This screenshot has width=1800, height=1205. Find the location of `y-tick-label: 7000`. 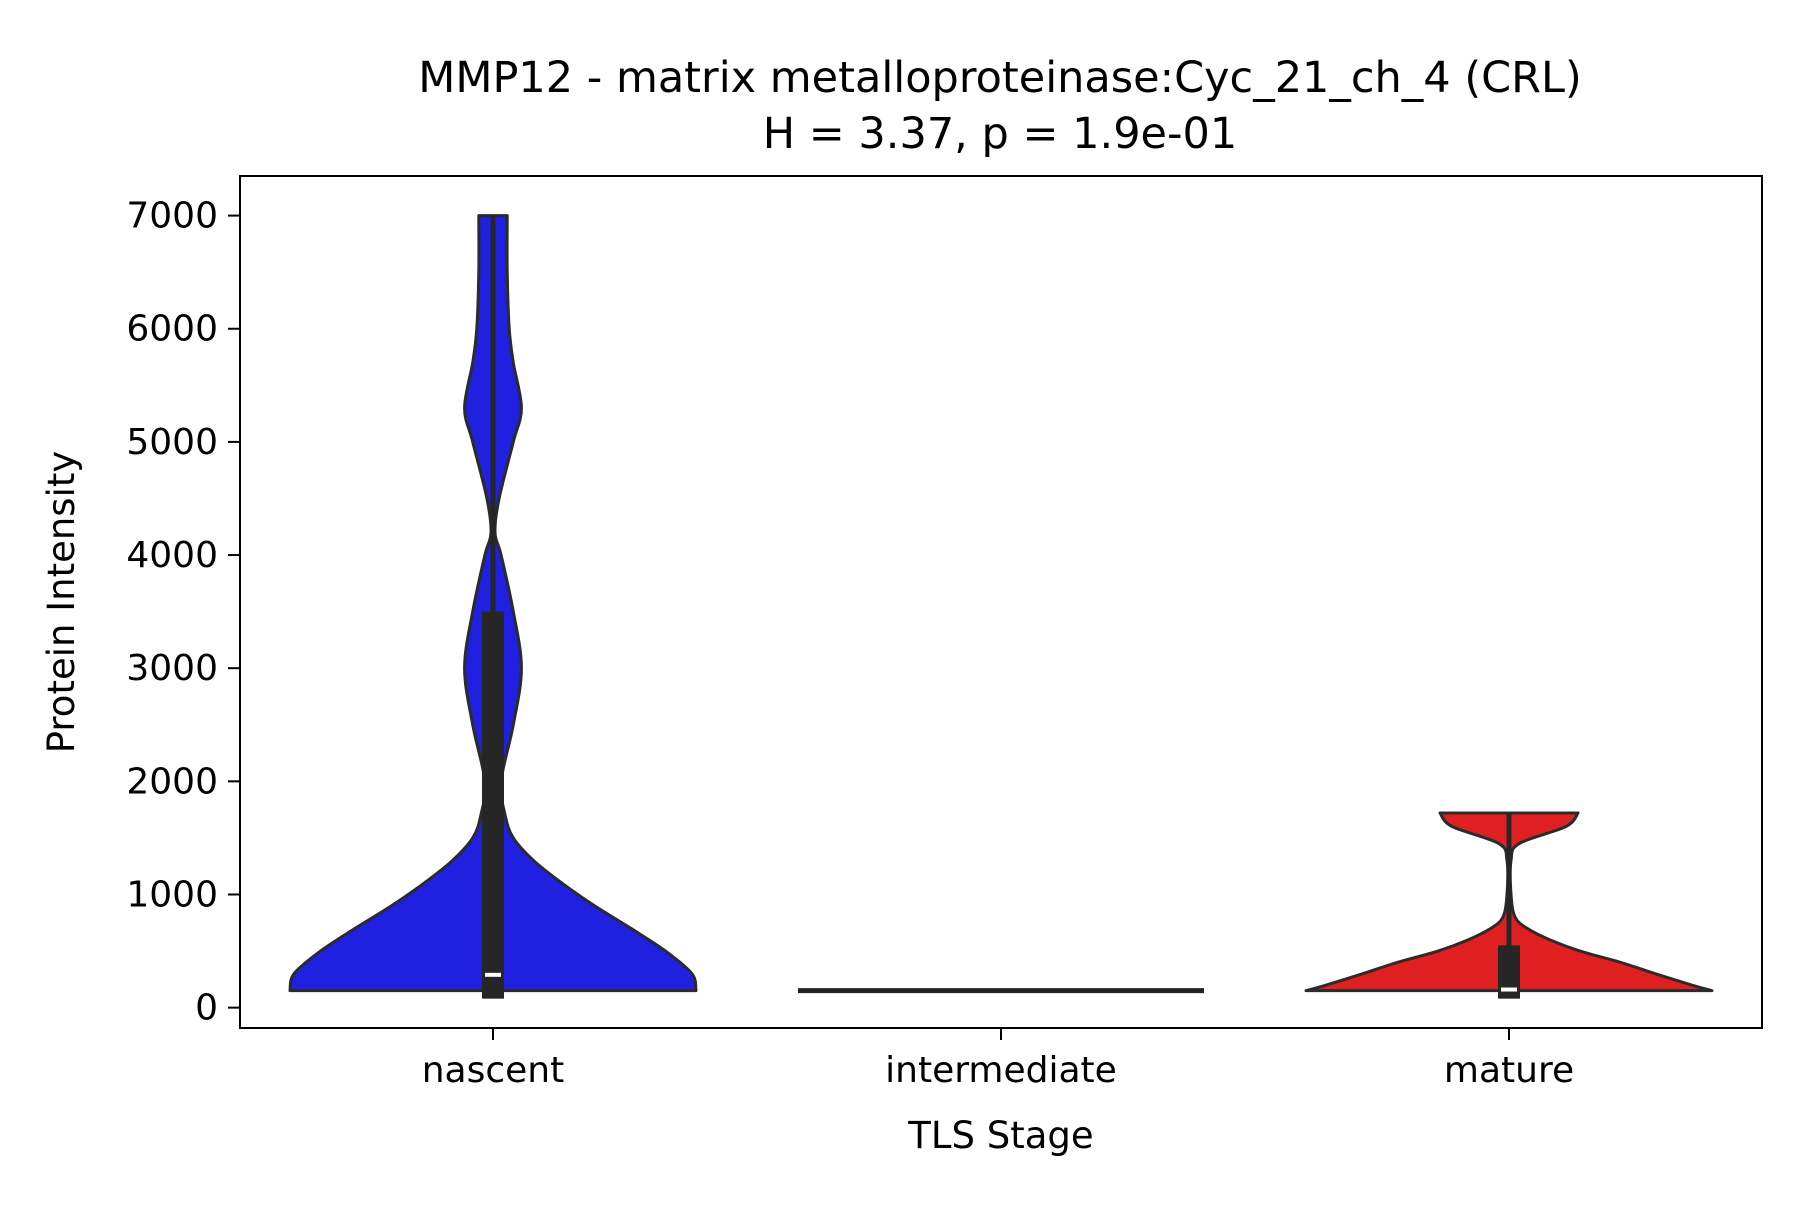

y-tick-label: 7000 is located at coordinates (172, 216).